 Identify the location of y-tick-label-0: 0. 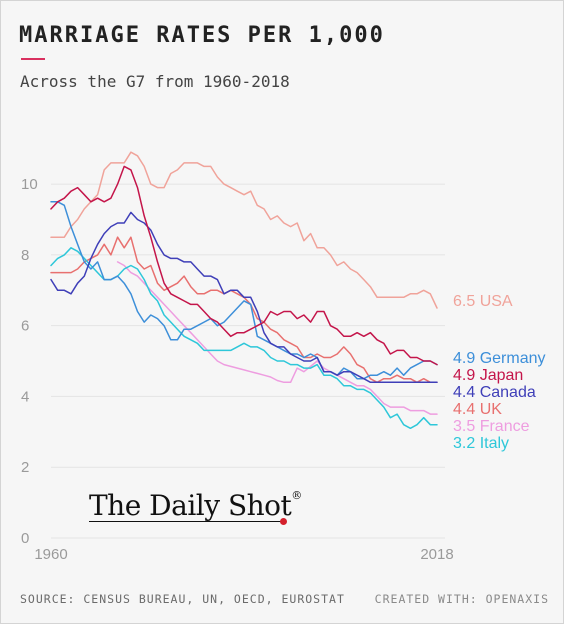
(25, 538).